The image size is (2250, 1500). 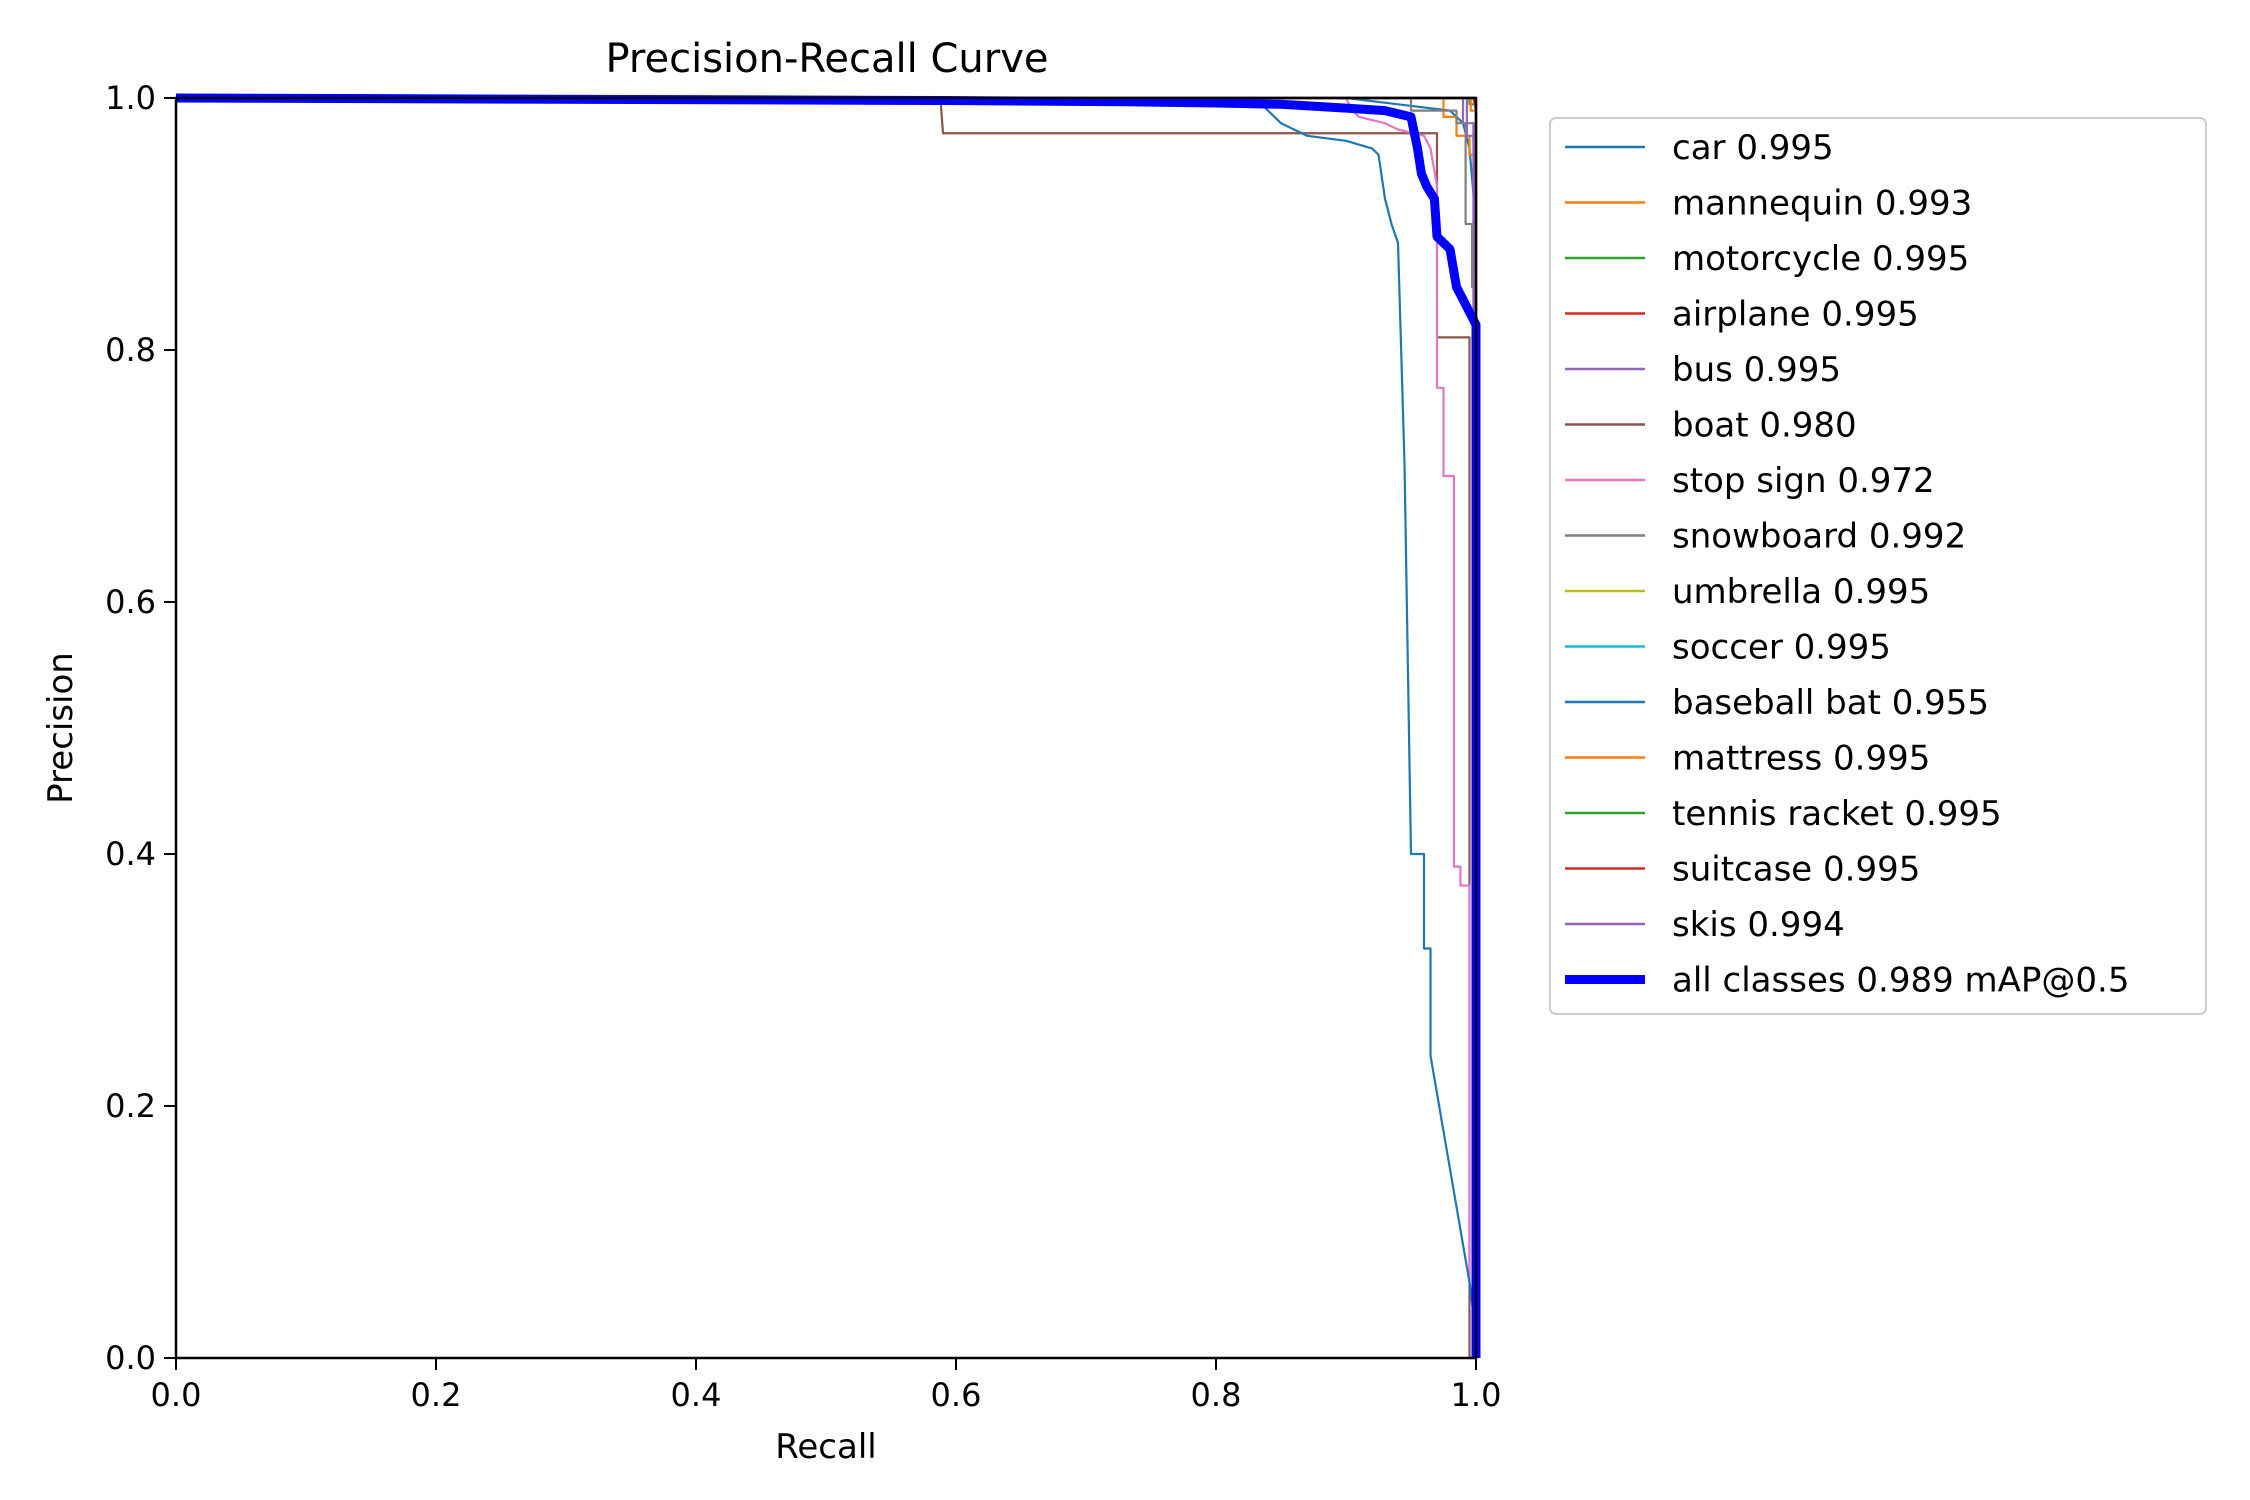 What do you see at coordinates (1830, 703) in the screenshot?
I see `legend-label-baseball-bat: baseball bat 0.955` at bounding box center [1830, 703].